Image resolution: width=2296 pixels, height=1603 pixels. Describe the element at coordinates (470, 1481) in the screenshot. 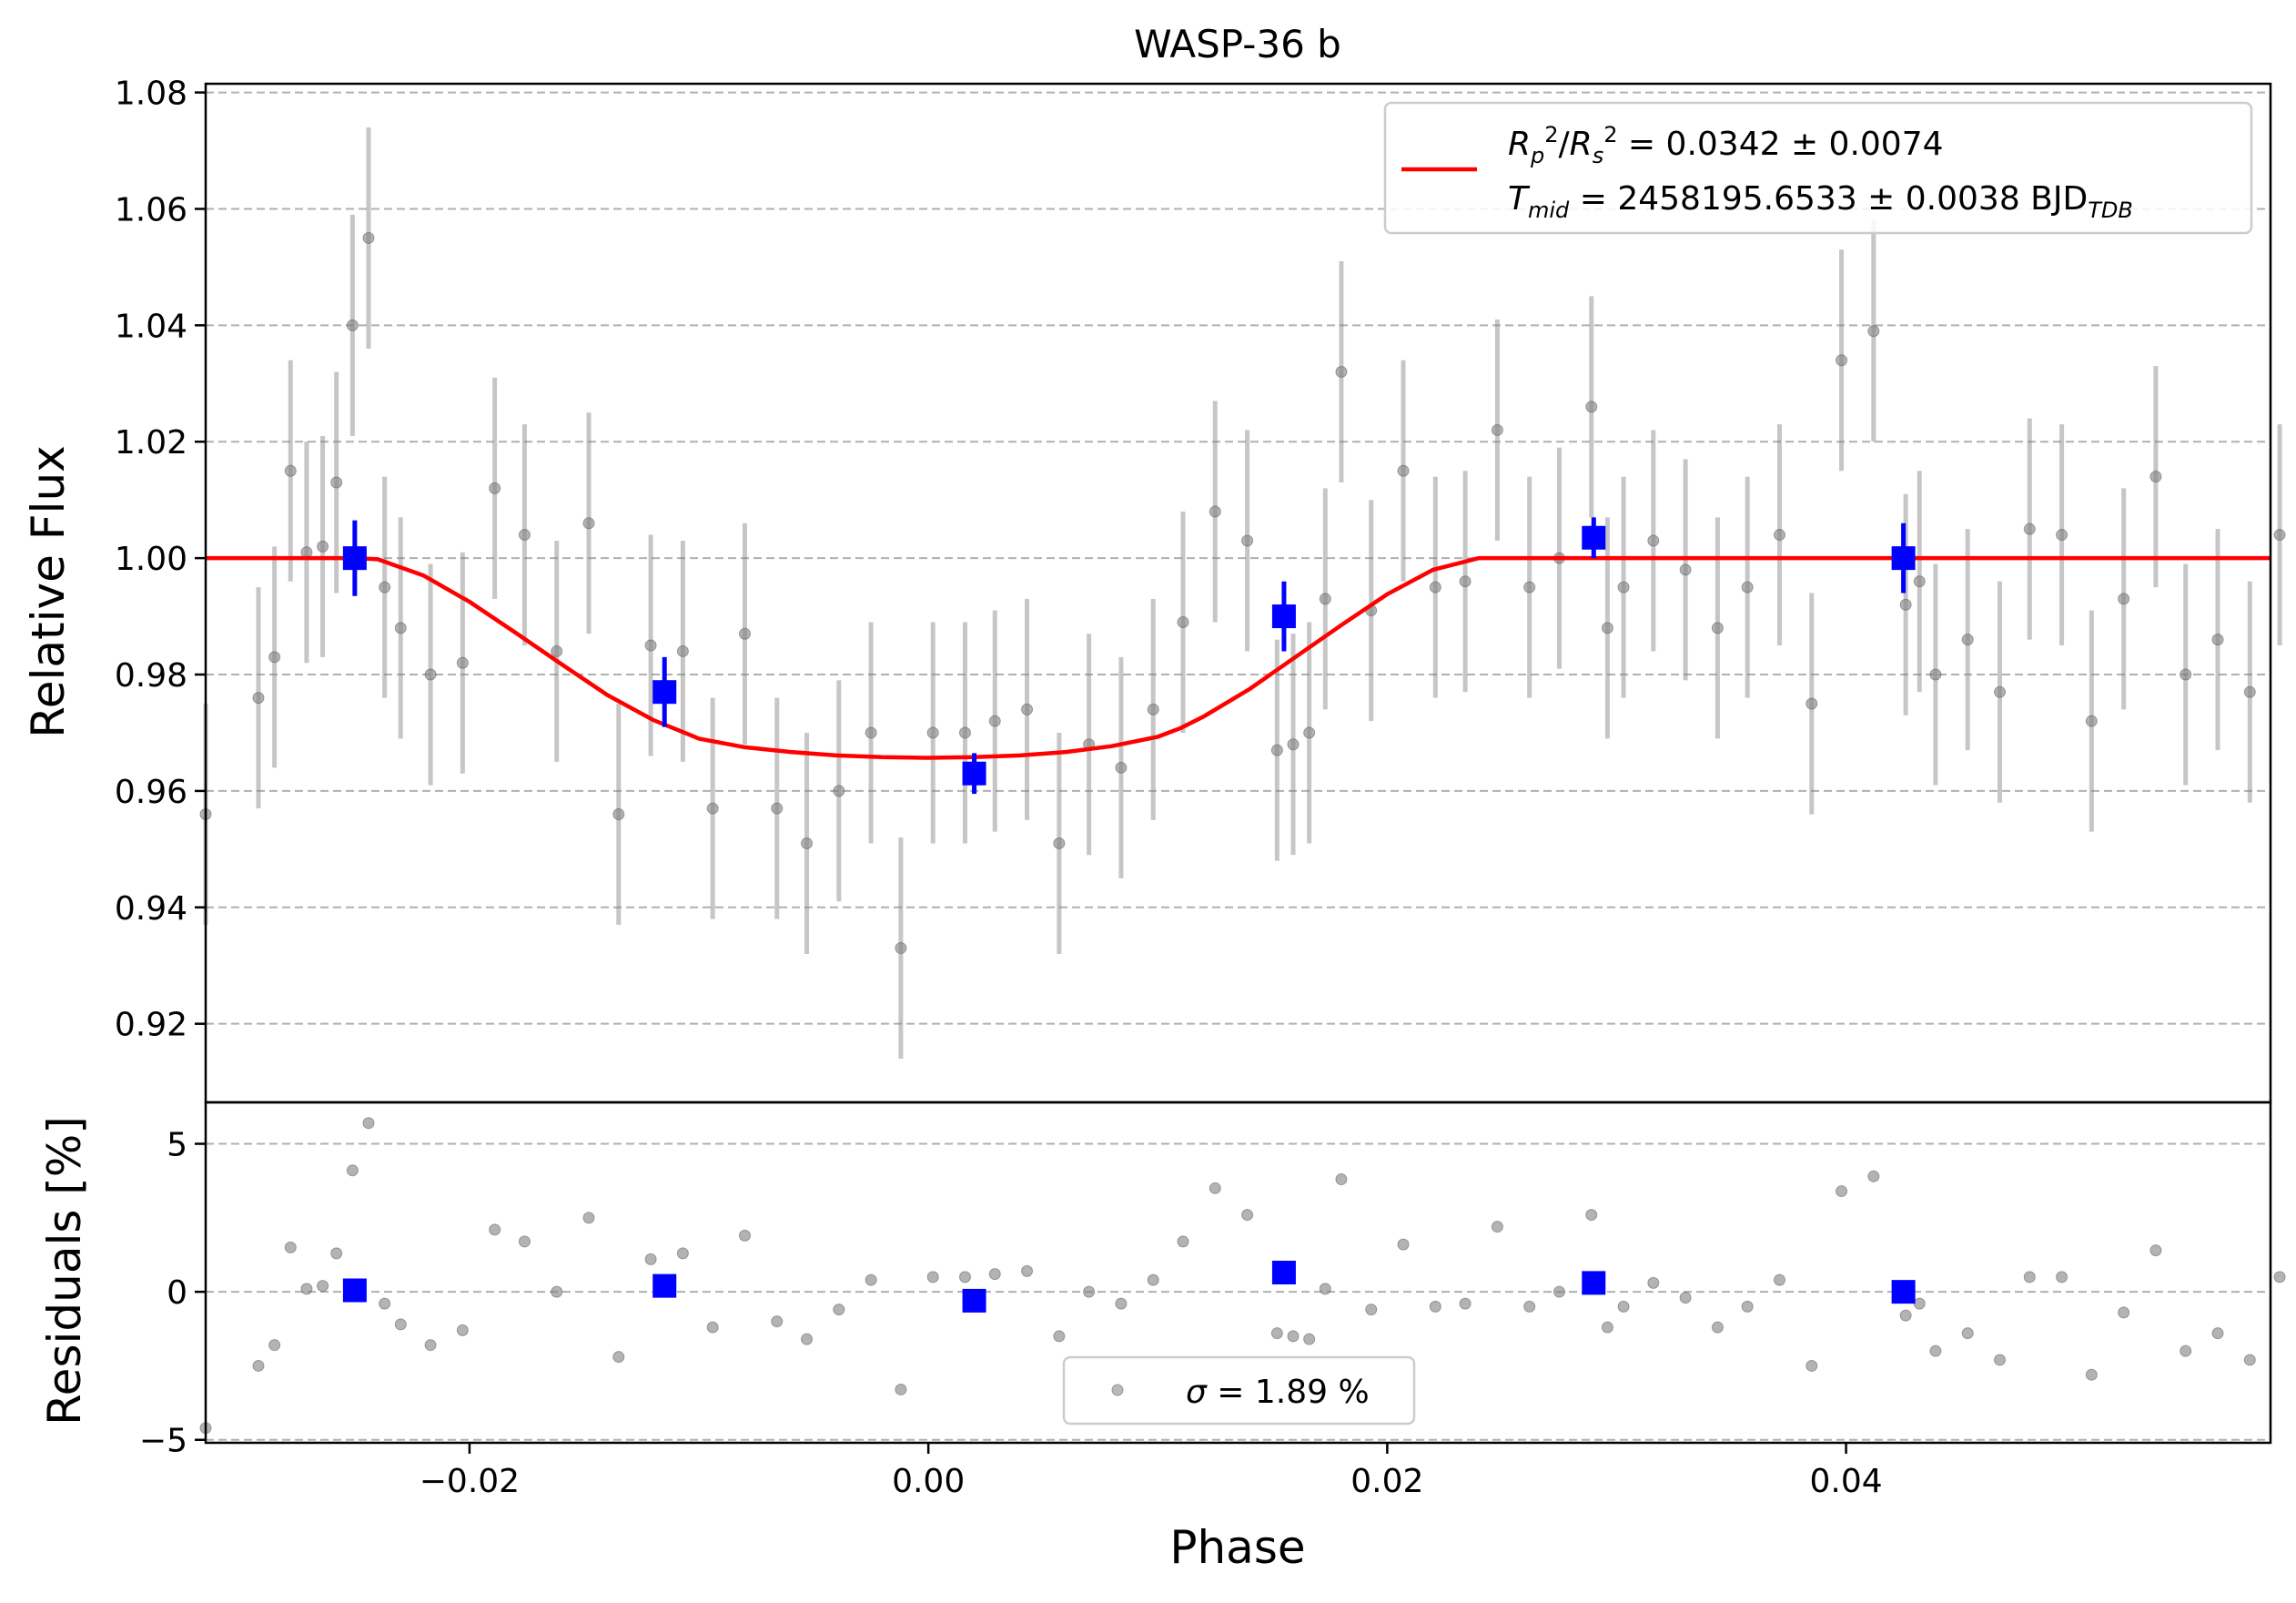

I see `x-tick-label: −0.02` at that location.